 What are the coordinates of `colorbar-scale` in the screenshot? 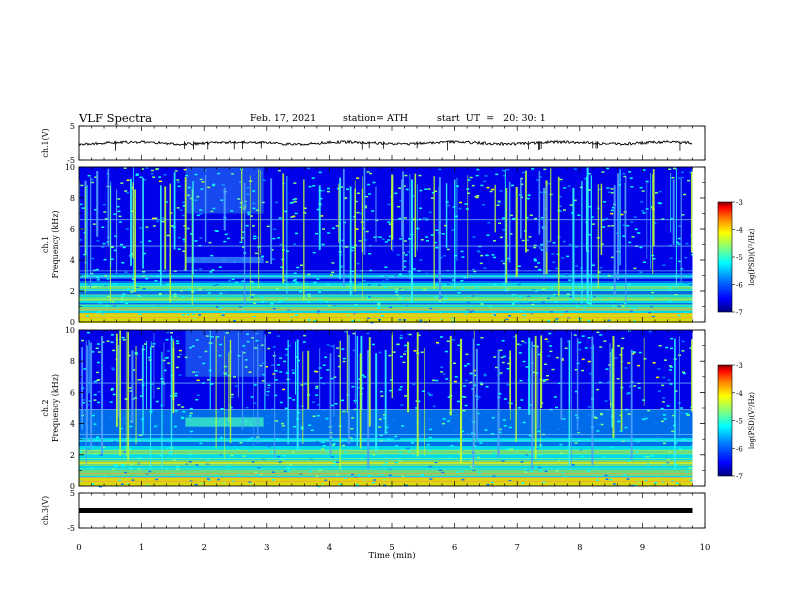 It's located at (725, 420).